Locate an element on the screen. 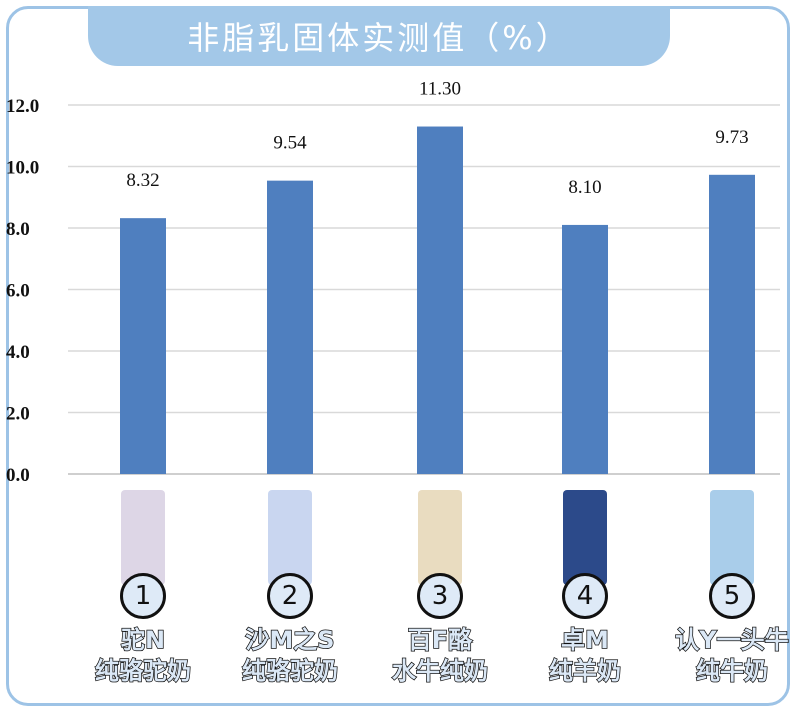  product-3: 3 百F酪 水牛纯奶 is located at coordinates (440, 588).